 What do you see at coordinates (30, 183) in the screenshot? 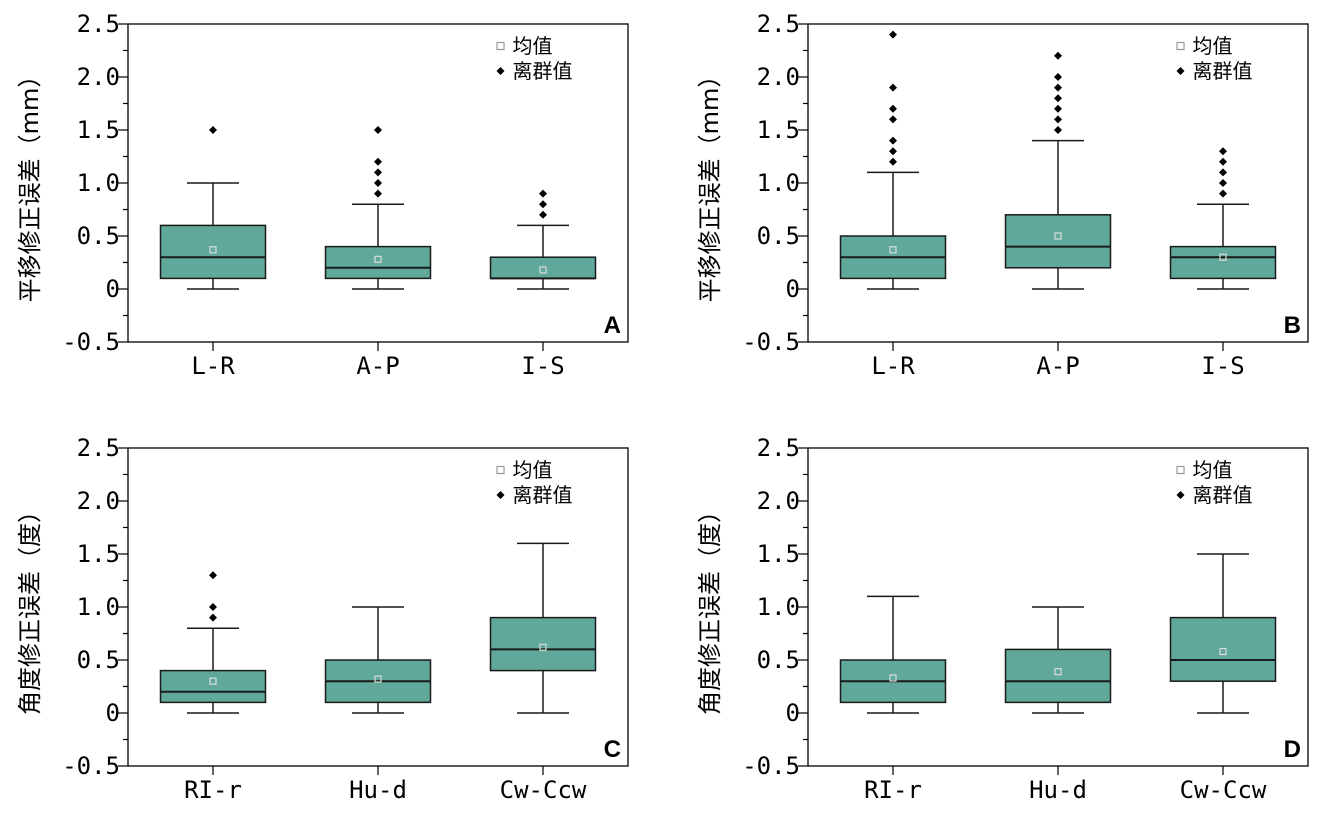
I see `y-axis-label: 平移修正误差（mm）` at bounding box center [30, 183].